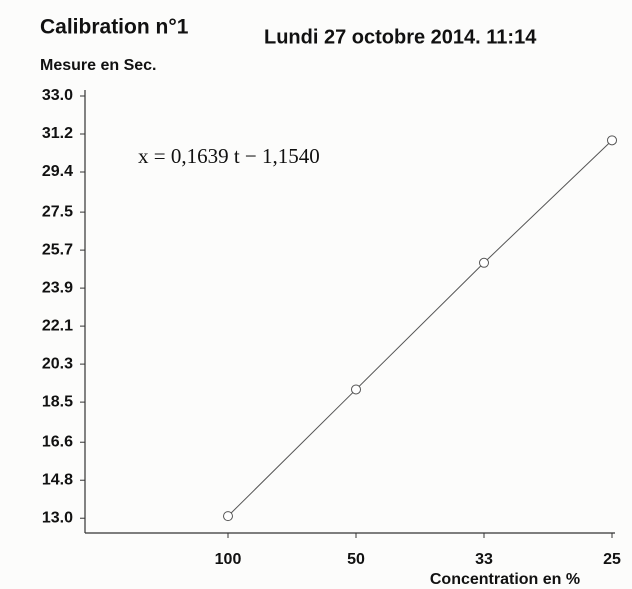 This screenshot has height=589, width=632. Describe the element at coordinates (356, 559) in the screenshot. I see `x-tick-label: 50` at that location.